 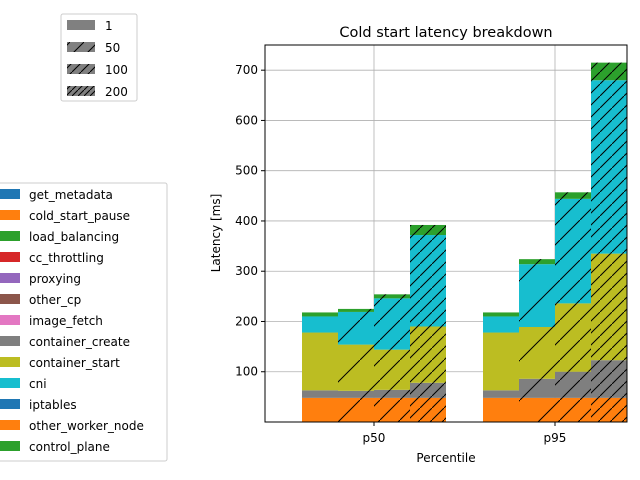 What do you see at coordinates (116, 70) in the screenshot?
I see `group-legend-label: 100` at bounding box center [116, 70].